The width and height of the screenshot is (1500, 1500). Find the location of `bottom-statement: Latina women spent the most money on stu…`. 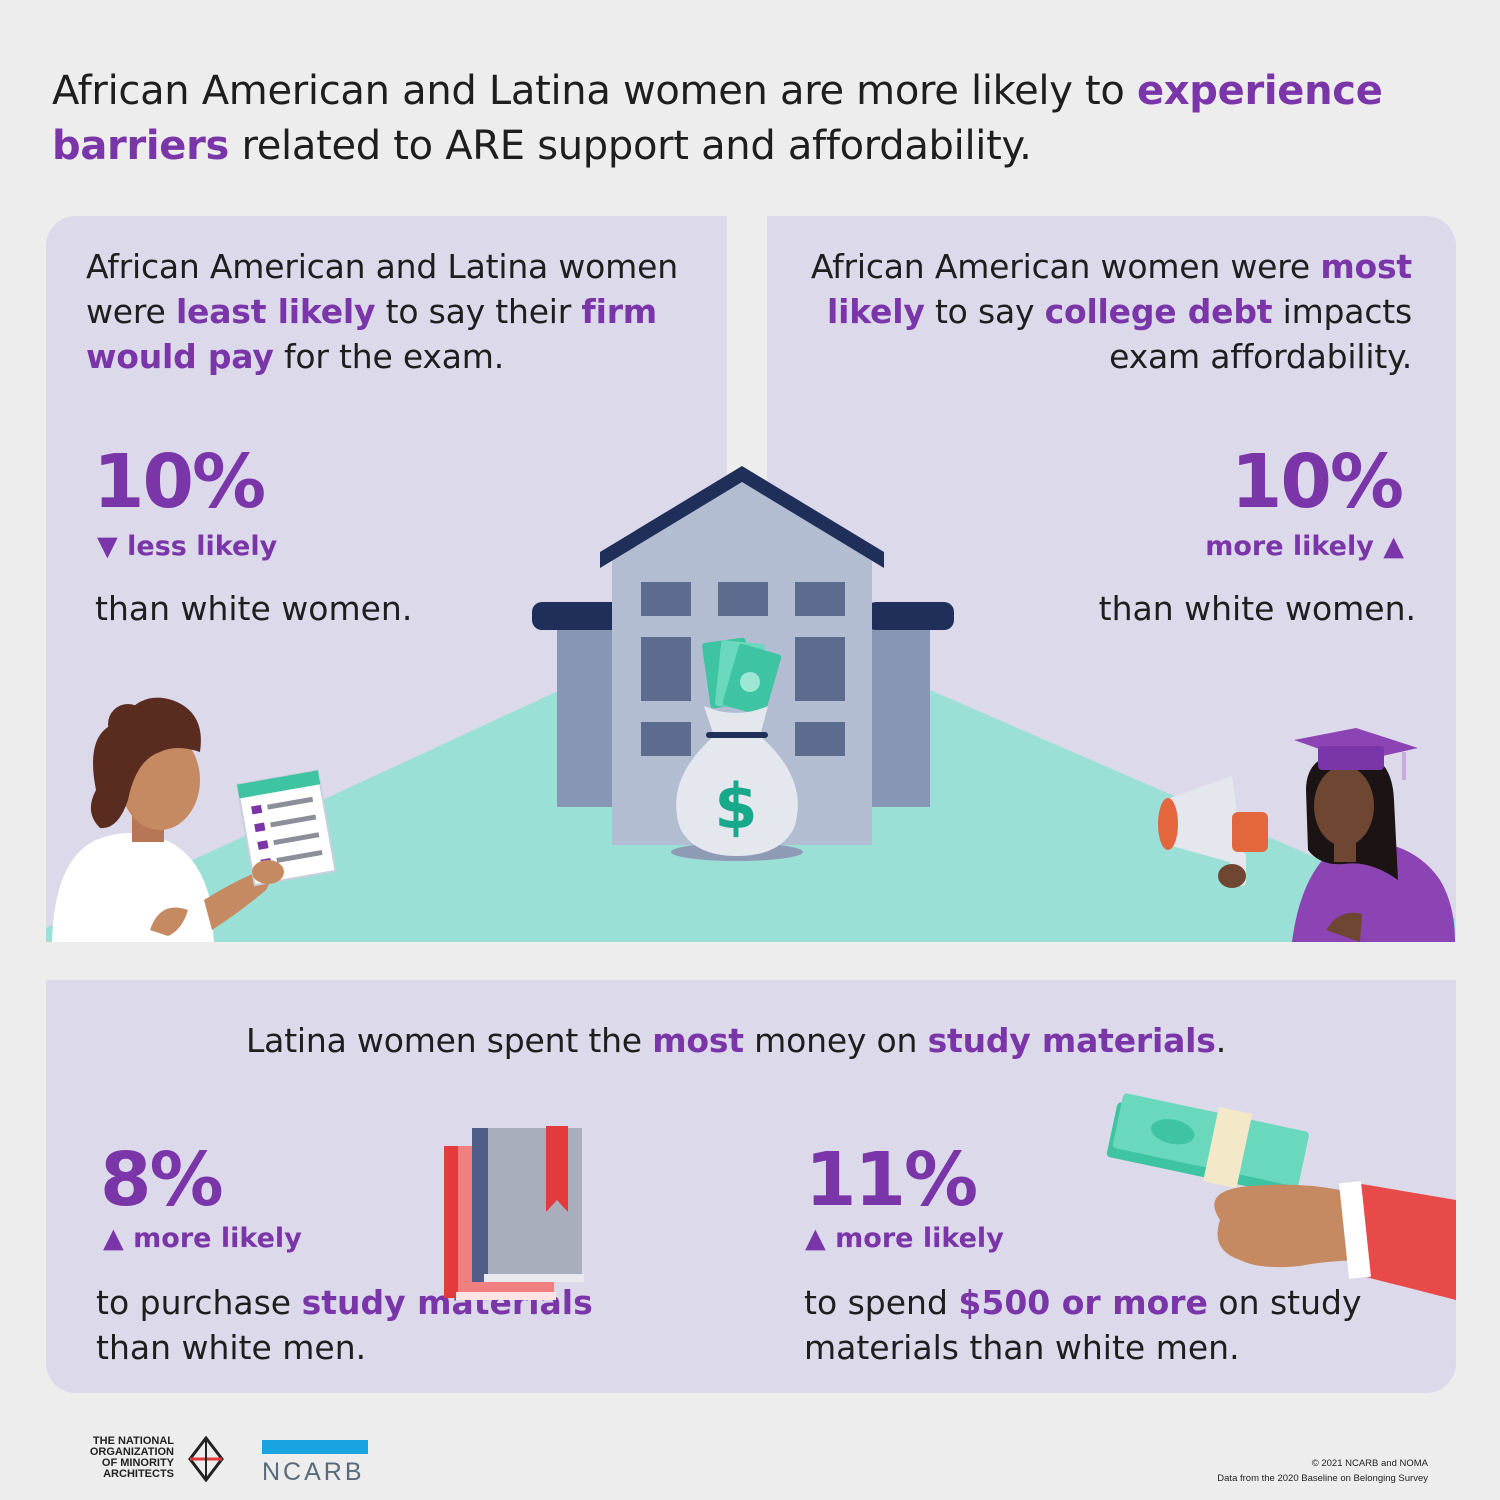

bottom-statement: Latina women spent the most money on stu… is located at coordinates (736, 1040).